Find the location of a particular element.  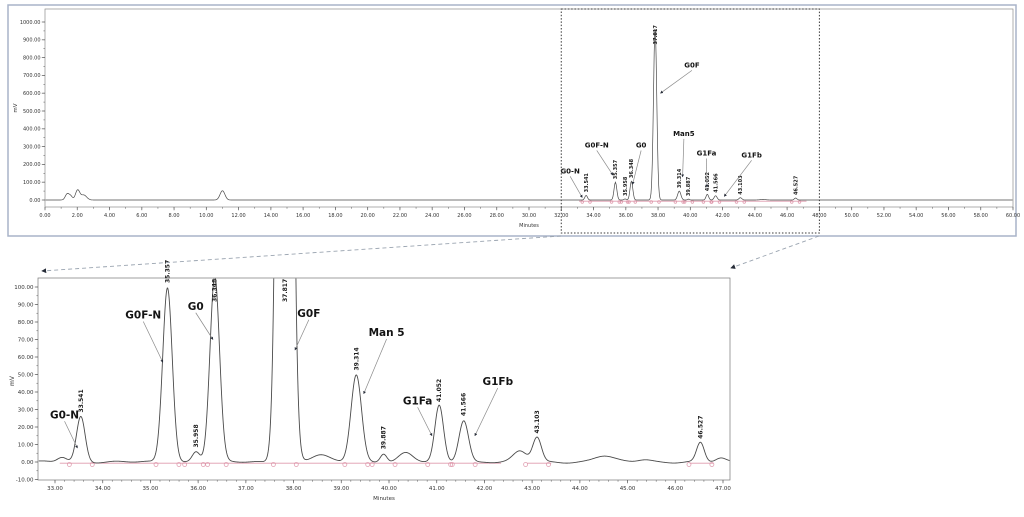

x-tick-label: 52.00 is located at coordinates (884, 216).